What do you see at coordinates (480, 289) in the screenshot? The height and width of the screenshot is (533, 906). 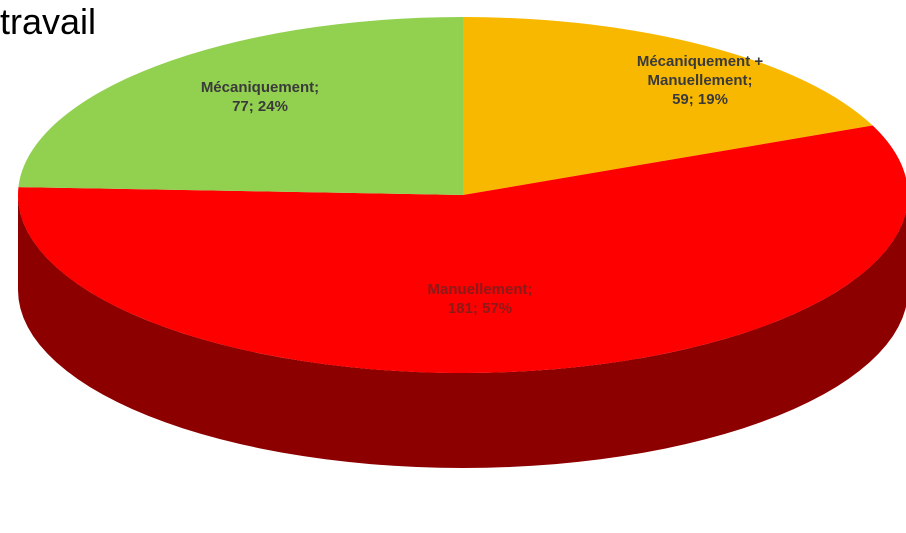 I see `category-label: Manuellement;` at bounding box center [480, 289].